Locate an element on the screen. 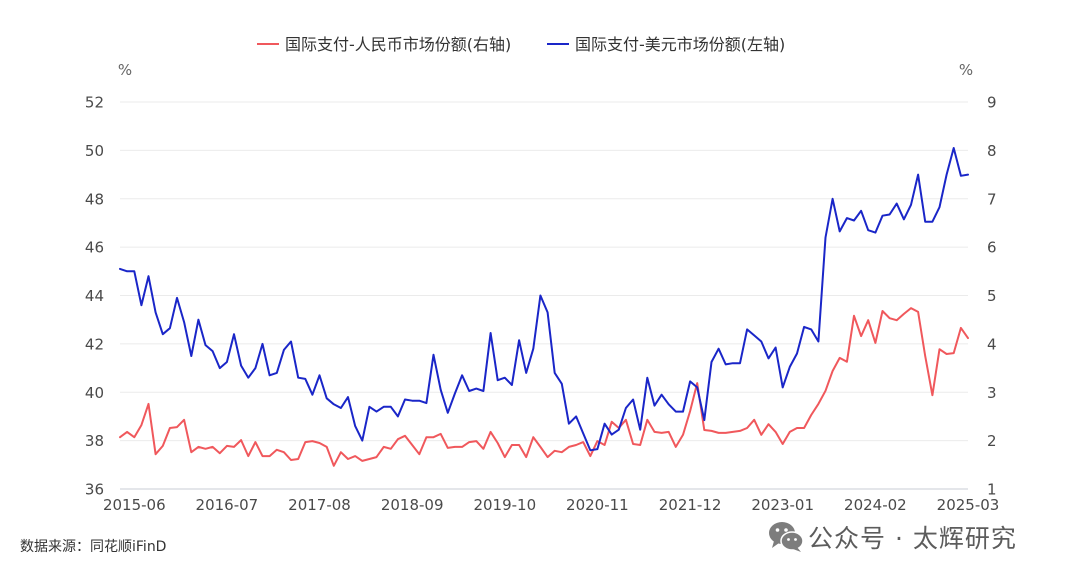 The image size is (1080, 577). left-y-tick-label: 48 is located at coordinates (94, 199).